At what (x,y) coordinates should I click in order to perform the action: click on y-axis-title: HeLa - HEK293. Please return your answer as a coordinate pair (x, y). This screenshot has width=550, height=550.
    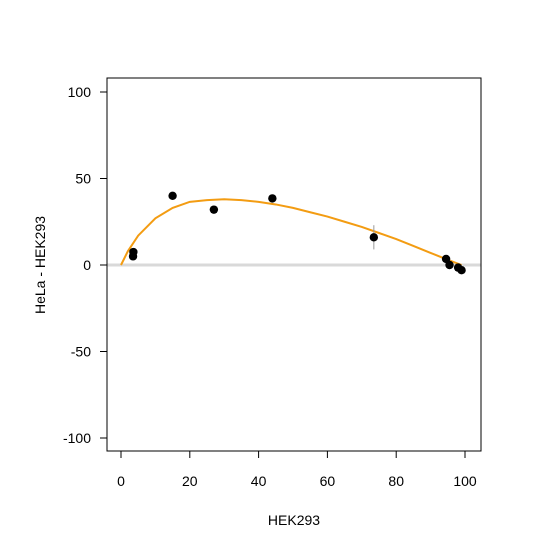
    Looking at the image, I should click on (40, 265).